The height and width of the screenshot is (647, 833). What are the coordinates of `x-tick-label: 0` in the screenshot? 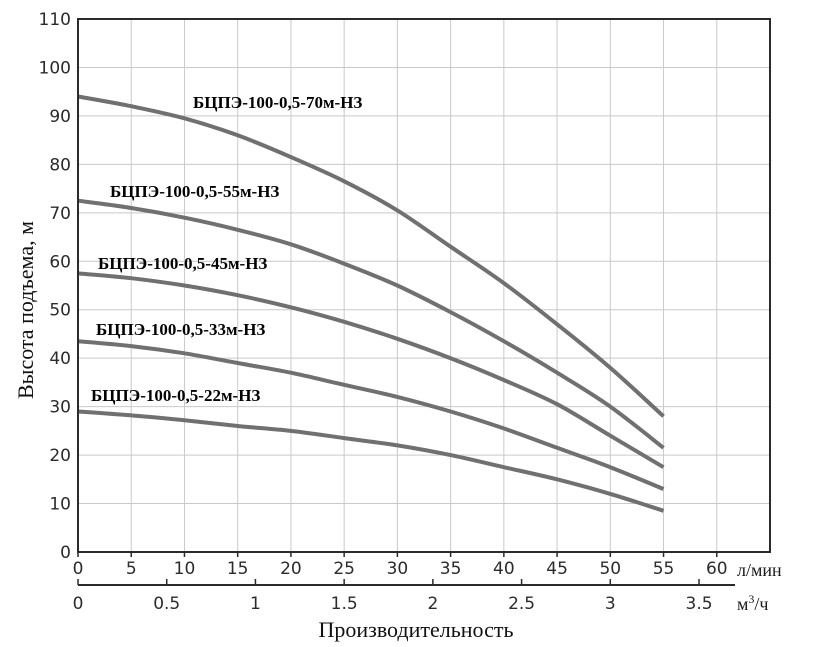 It's located at (78, 569).